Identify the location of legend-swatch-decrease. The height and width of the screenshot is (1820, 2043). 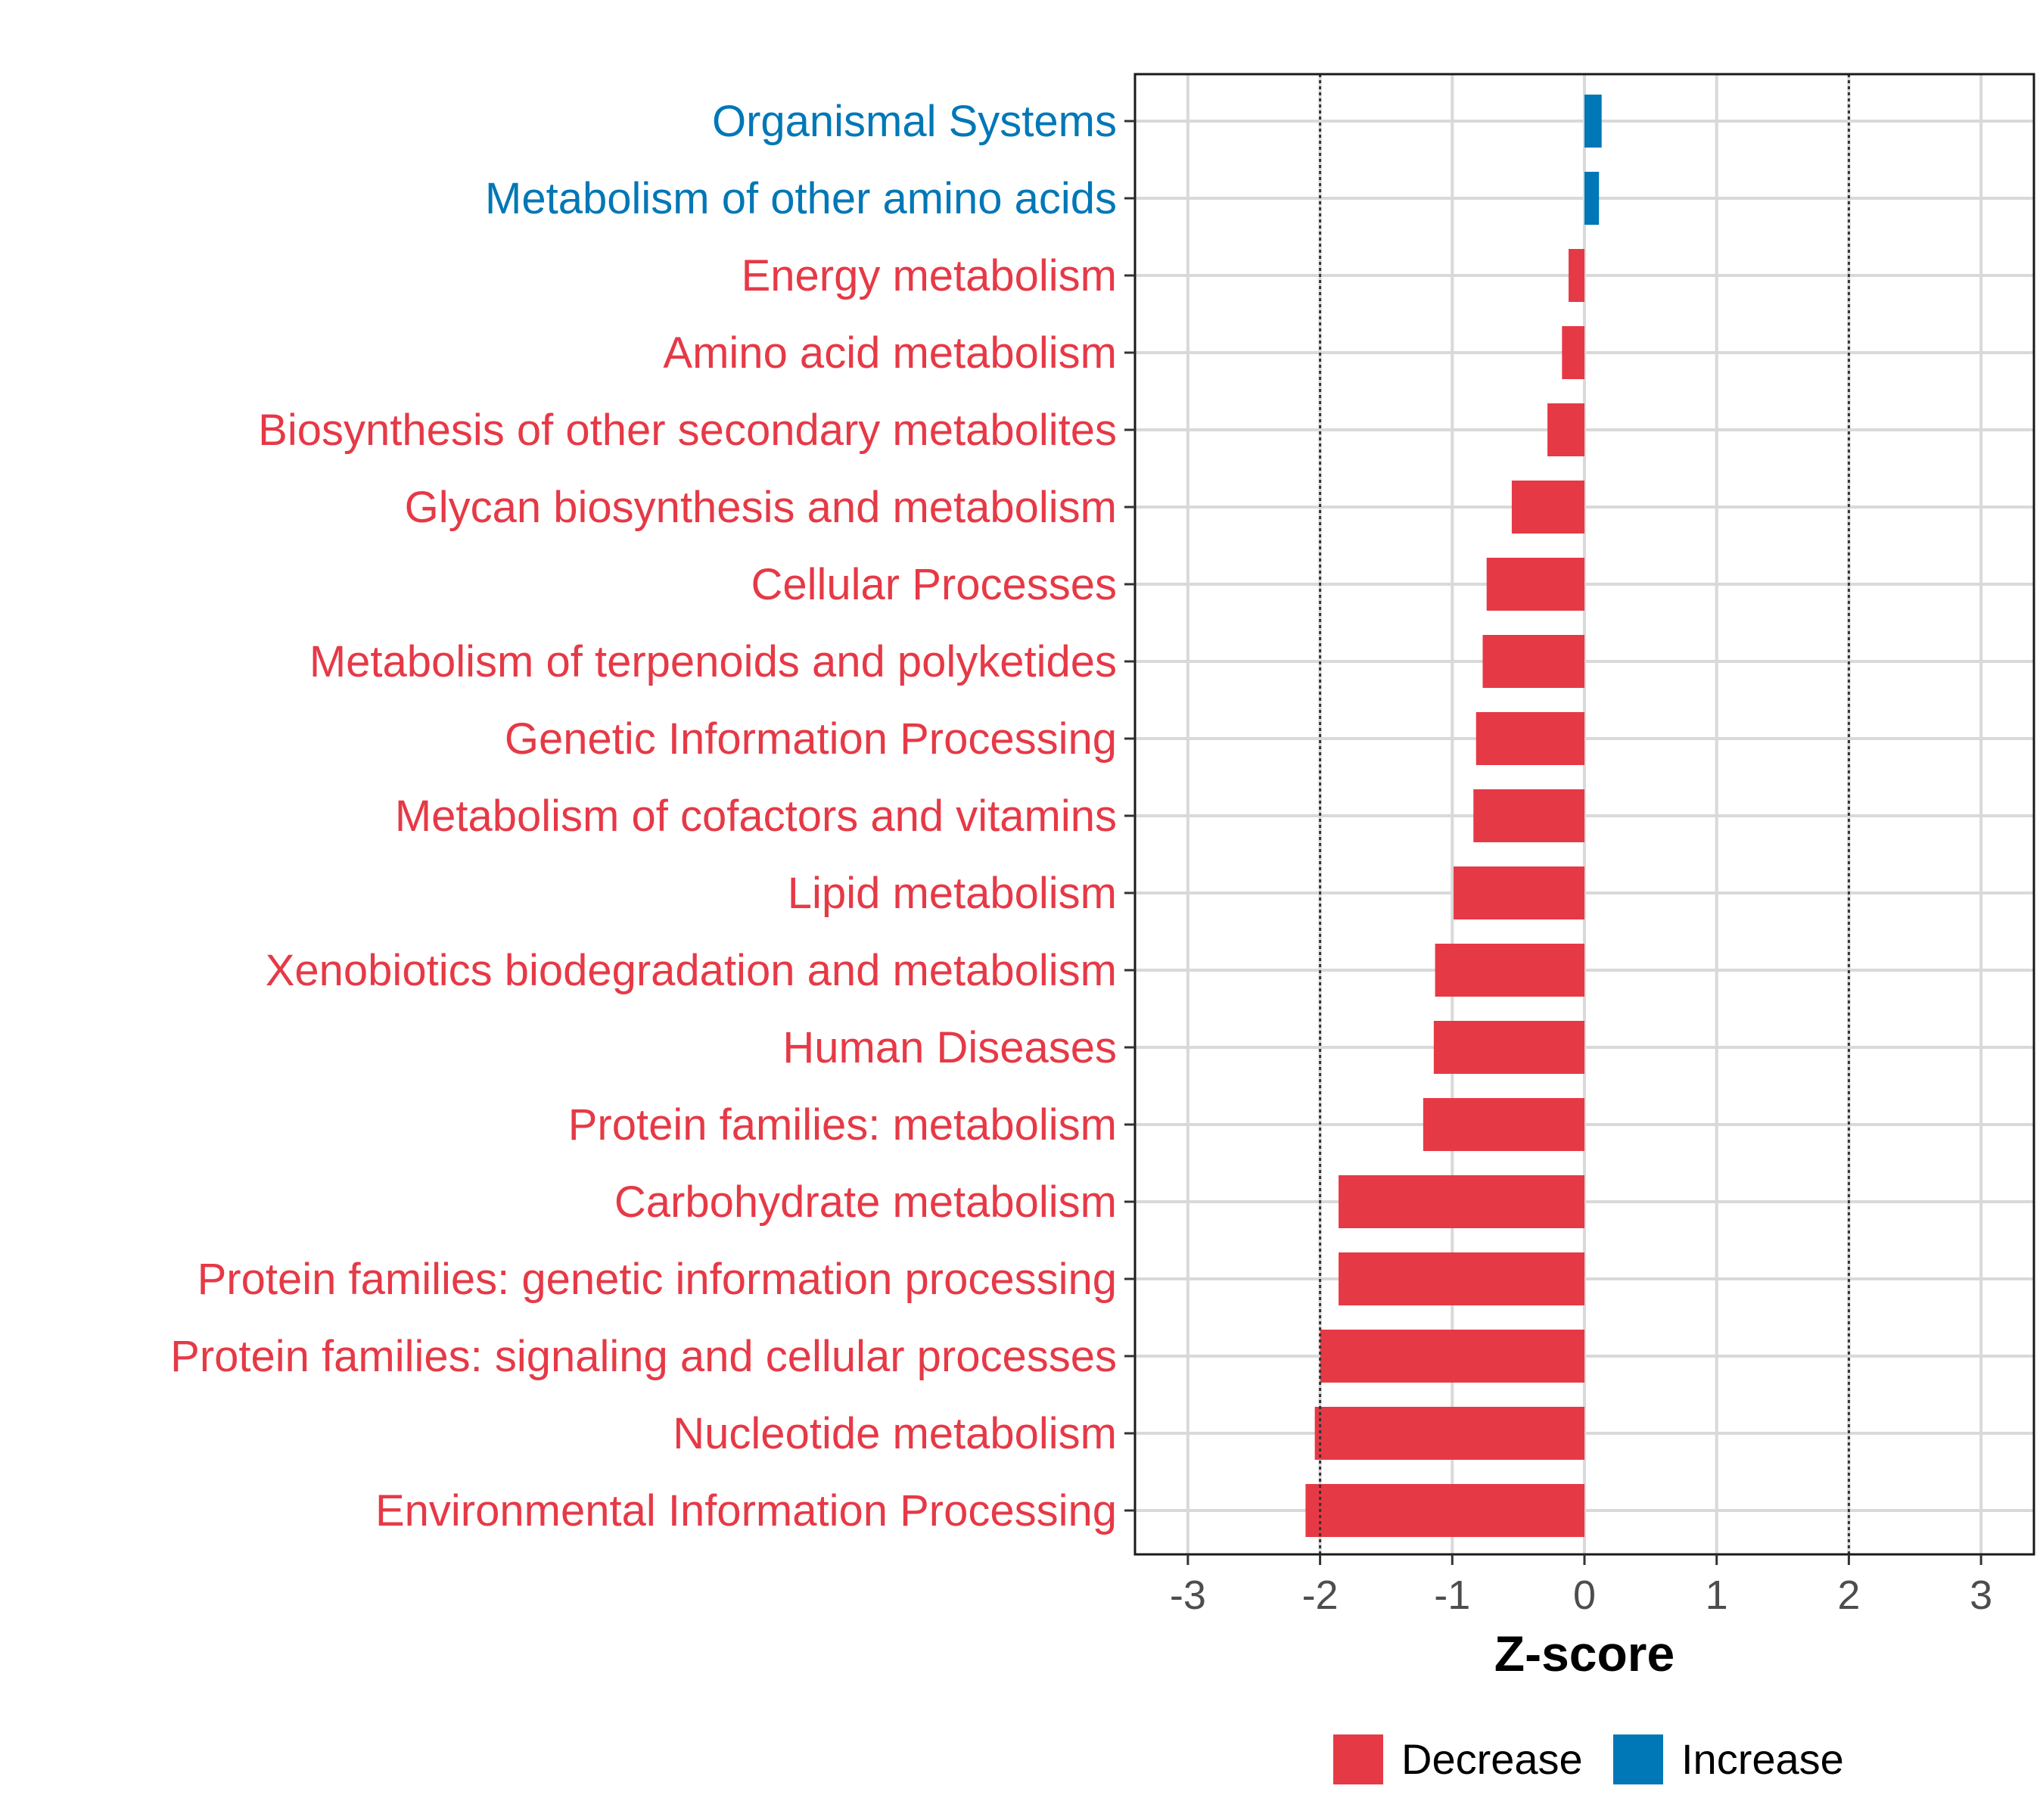
(1358, 1759).